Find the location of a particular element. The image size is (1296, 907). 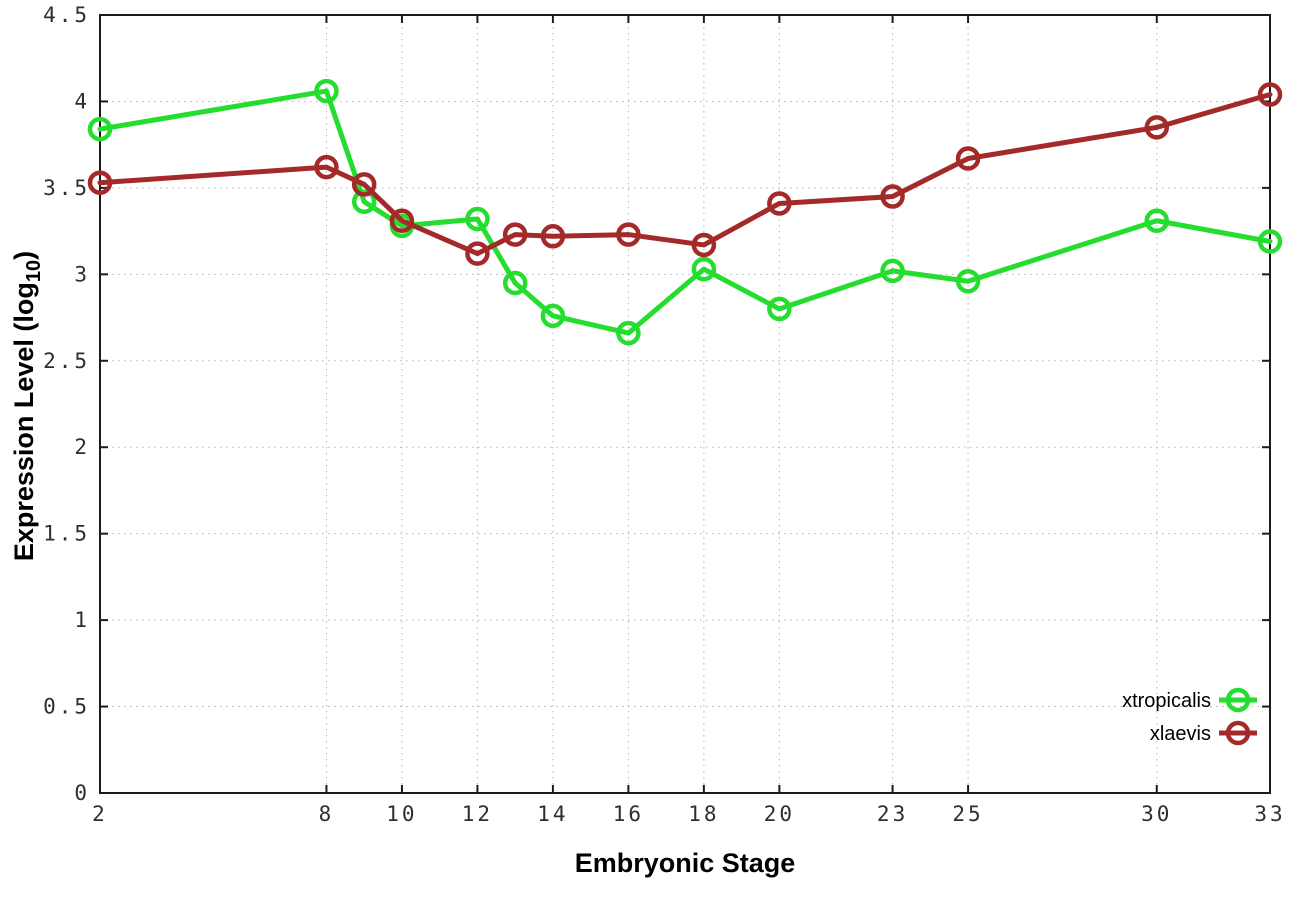

y-axis-title: Expression Level (log10) is located at coordinates (27, 406).